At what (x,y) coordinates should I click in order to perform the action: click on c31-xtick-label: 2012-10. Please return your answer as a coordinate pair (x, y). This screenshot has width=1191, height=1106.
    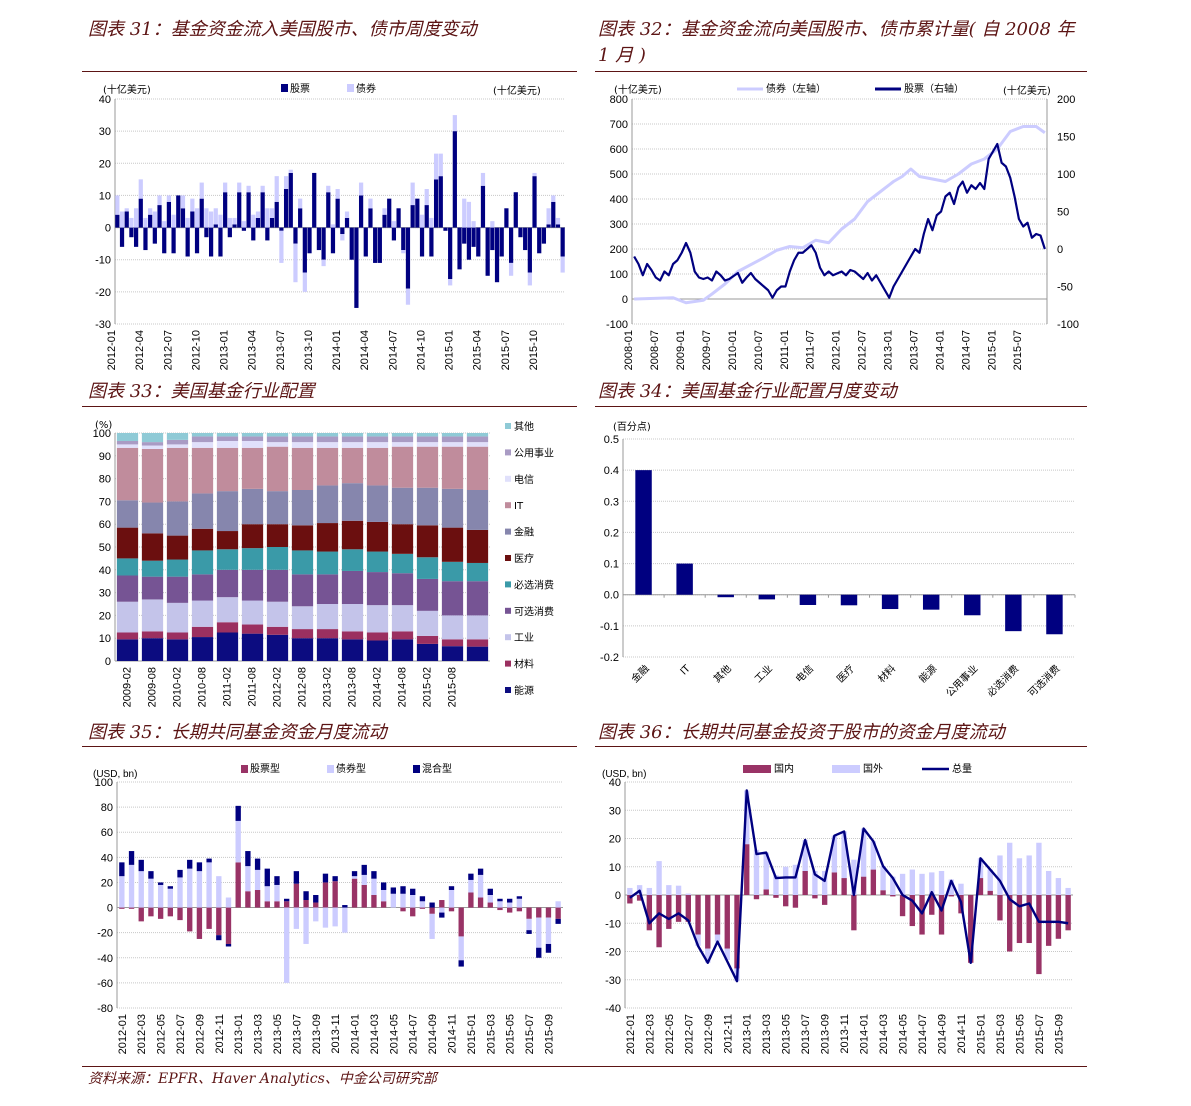
    Looking at the image, I should click on (196, 350).